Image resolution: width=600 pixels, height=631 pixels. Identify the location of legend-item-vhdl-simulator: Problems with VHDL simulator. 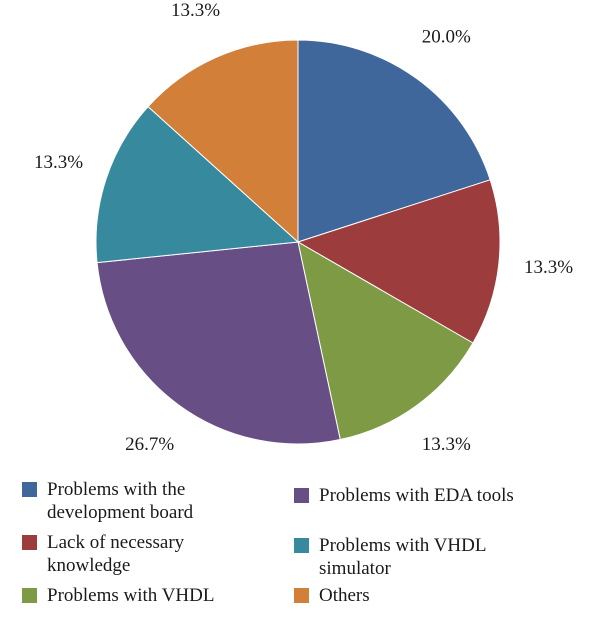
(390, 557).